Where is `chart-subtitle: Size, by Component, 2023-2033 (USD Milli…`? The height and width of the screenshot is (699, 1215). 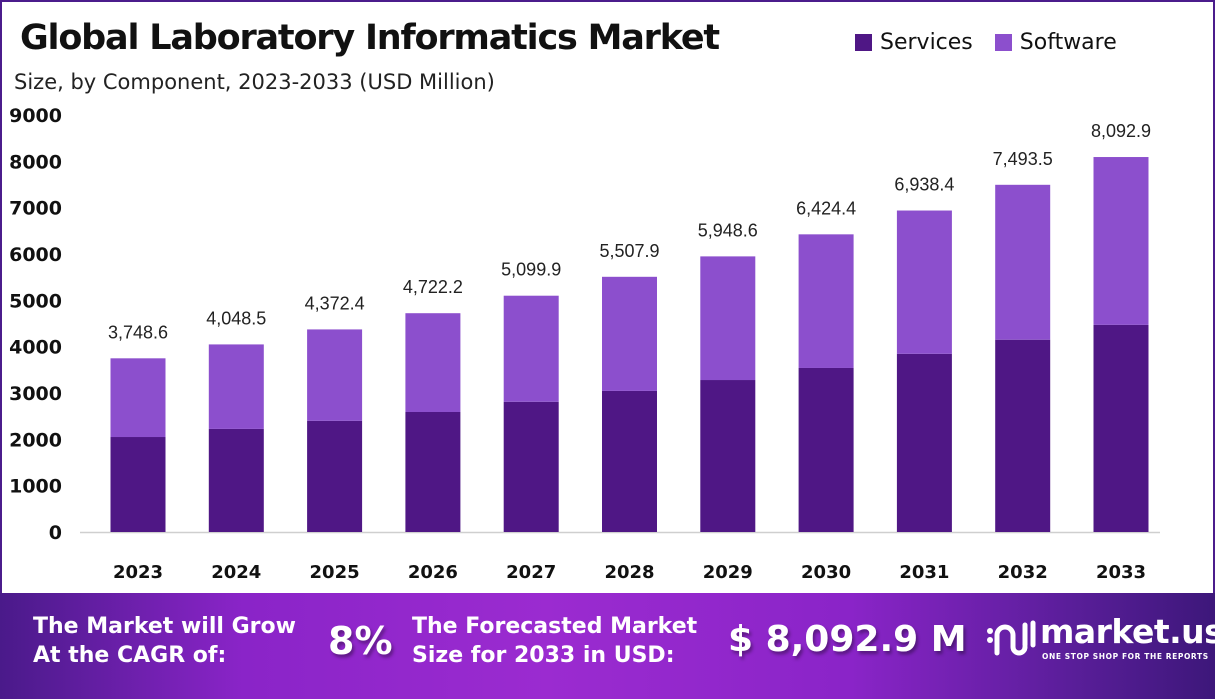
chart-subtitle: Size, by Component, 2023-2033 (USD Milli… is located at coordinates (254, 82).